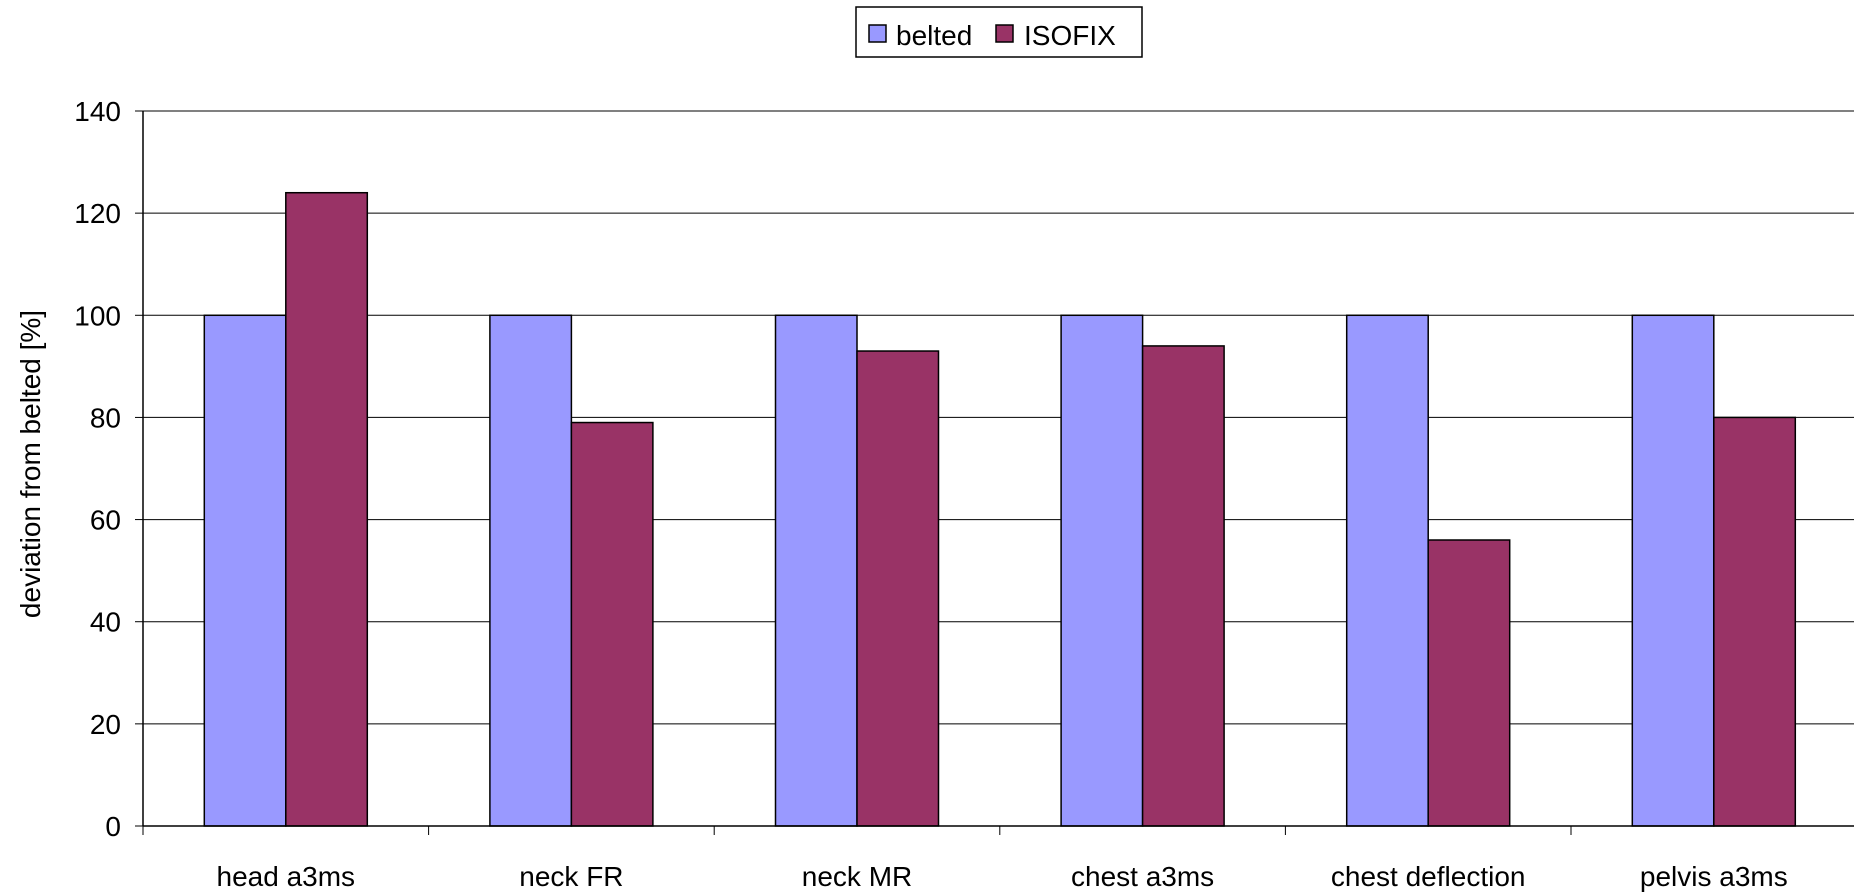 The height and width of the screenshot is (894, 1854). I want to click on legend-label-isofix: ISOFIX, so click(1070, 35).